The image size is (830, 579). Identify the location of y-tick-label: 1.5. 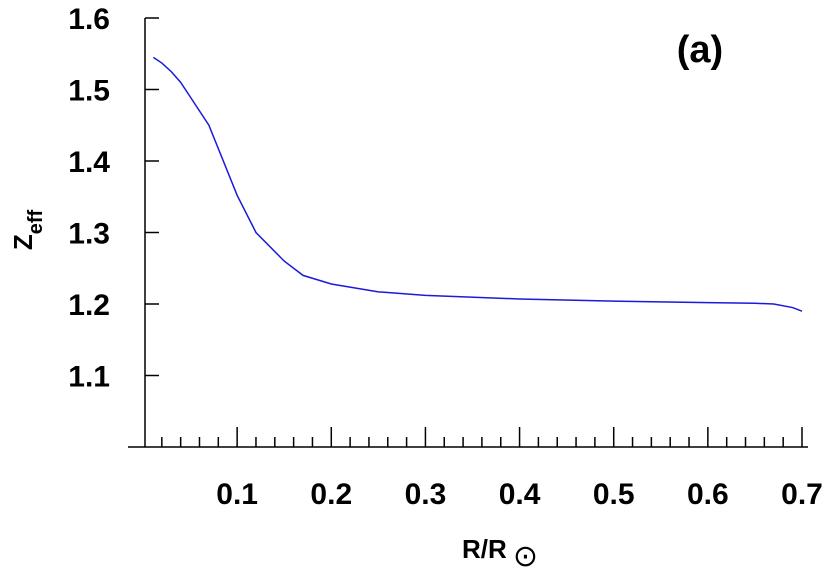
(89, 91).